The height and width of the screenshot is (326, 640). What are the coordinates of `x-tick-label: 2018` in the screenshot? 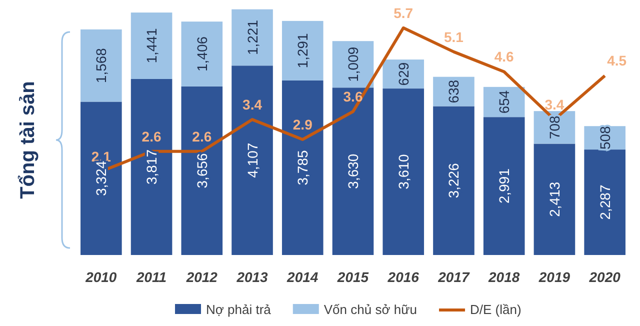 It's located at (504, 277).